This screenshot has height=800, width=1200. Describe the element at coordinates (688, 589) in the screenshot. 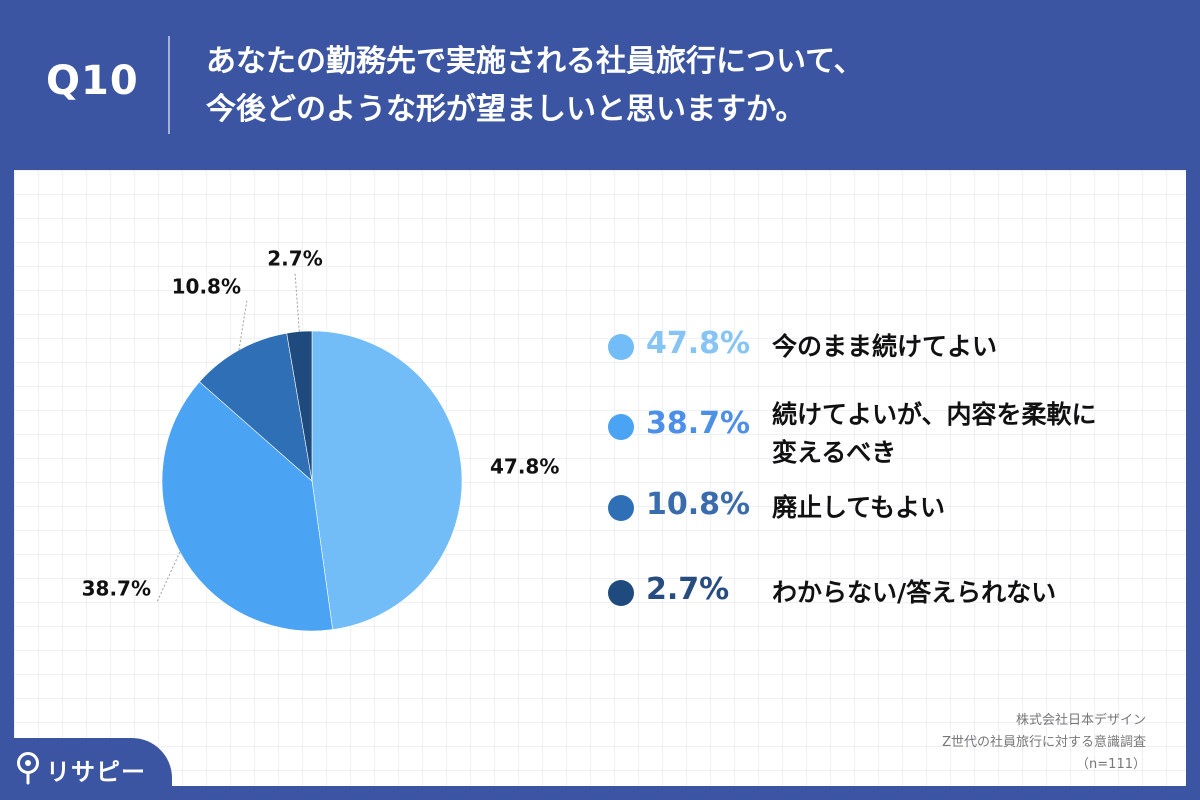

I see `legend-percent: 2.7%` at that location.